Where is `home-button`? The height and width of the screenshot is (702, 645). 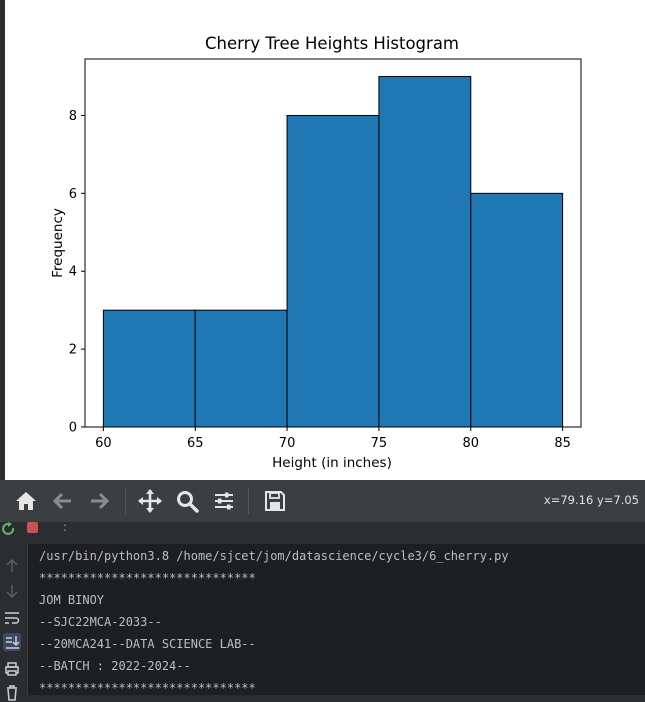 home-button is located at coordinates (26, 501).